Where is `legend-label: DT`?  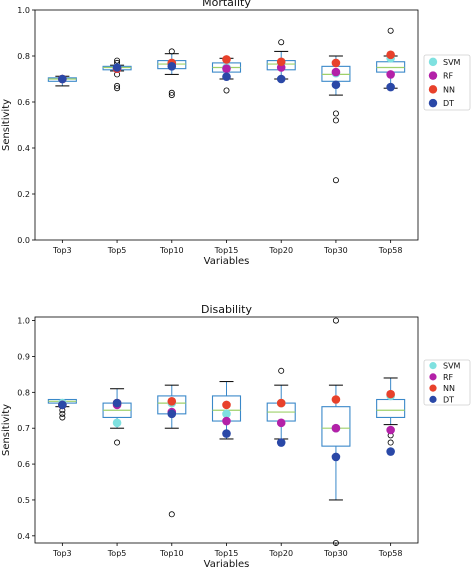
legend-label: DT is located at coordinates (448, 103).